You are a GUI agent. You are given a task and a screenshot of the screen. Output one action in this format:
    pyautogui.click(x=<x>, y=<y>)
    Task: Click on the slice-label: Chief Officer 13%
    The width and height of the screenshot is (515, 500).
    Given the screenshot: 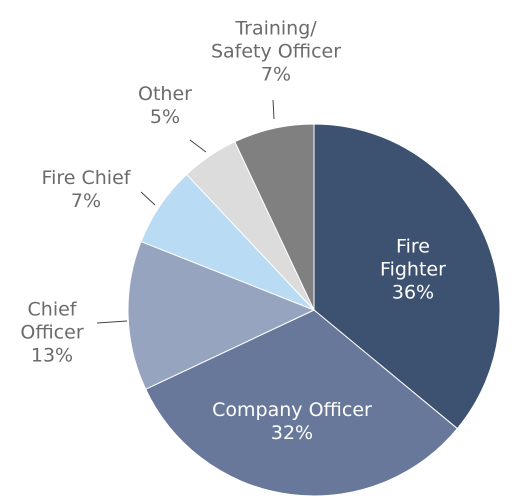 What is the action you would take?
    pyautogui.click(x=51, y=333)
    